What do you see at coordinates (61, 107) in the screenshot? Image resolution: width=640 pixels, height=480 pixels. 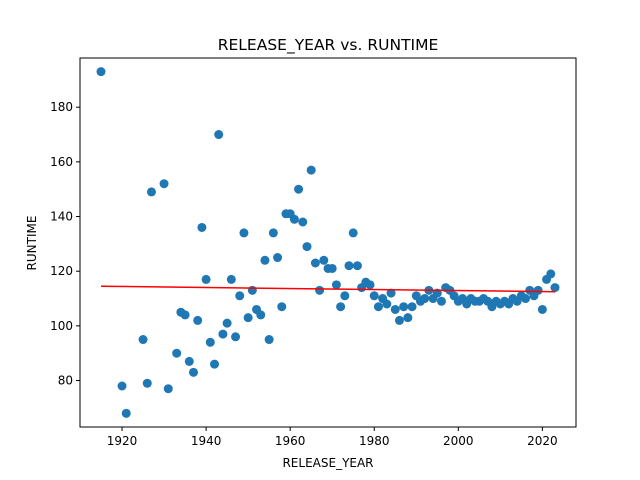 I see `y-tick-label: 180` at bounding box center [61, 107].